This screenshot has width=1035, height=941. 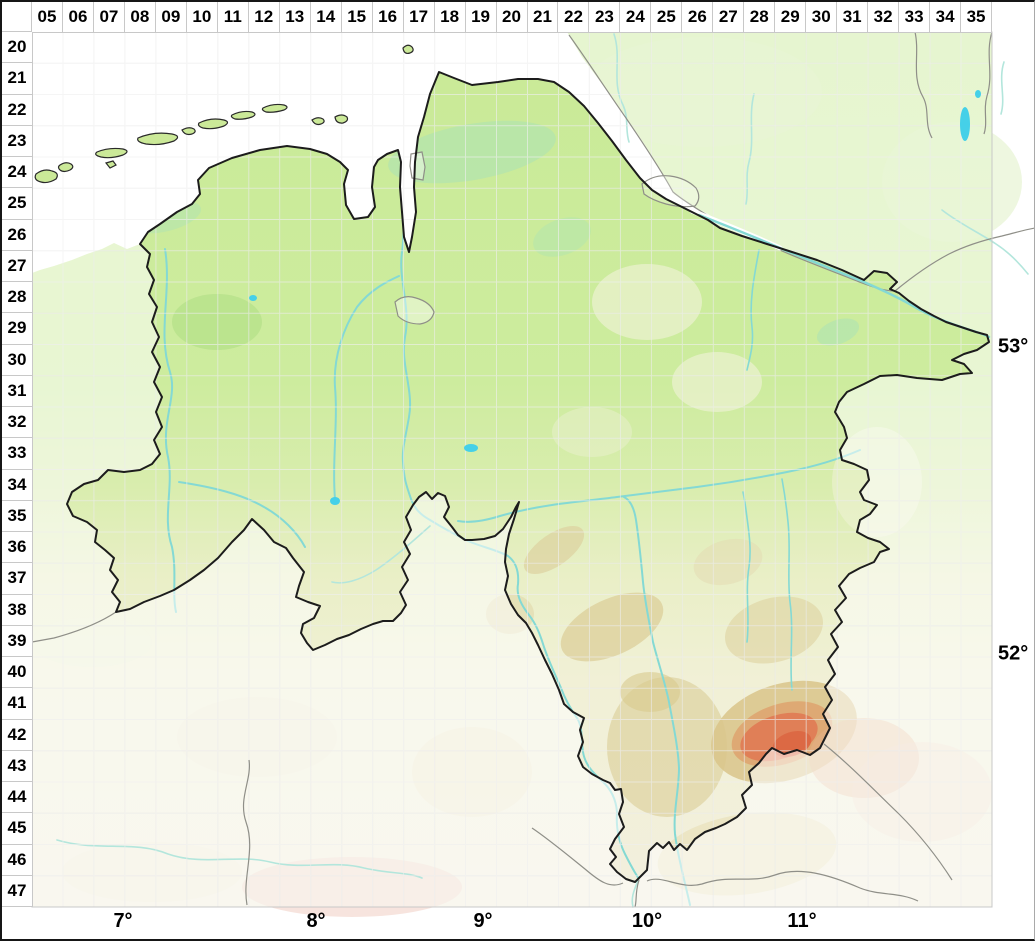 I want to click on column-header-label: 27, so click(x=729, y=17).